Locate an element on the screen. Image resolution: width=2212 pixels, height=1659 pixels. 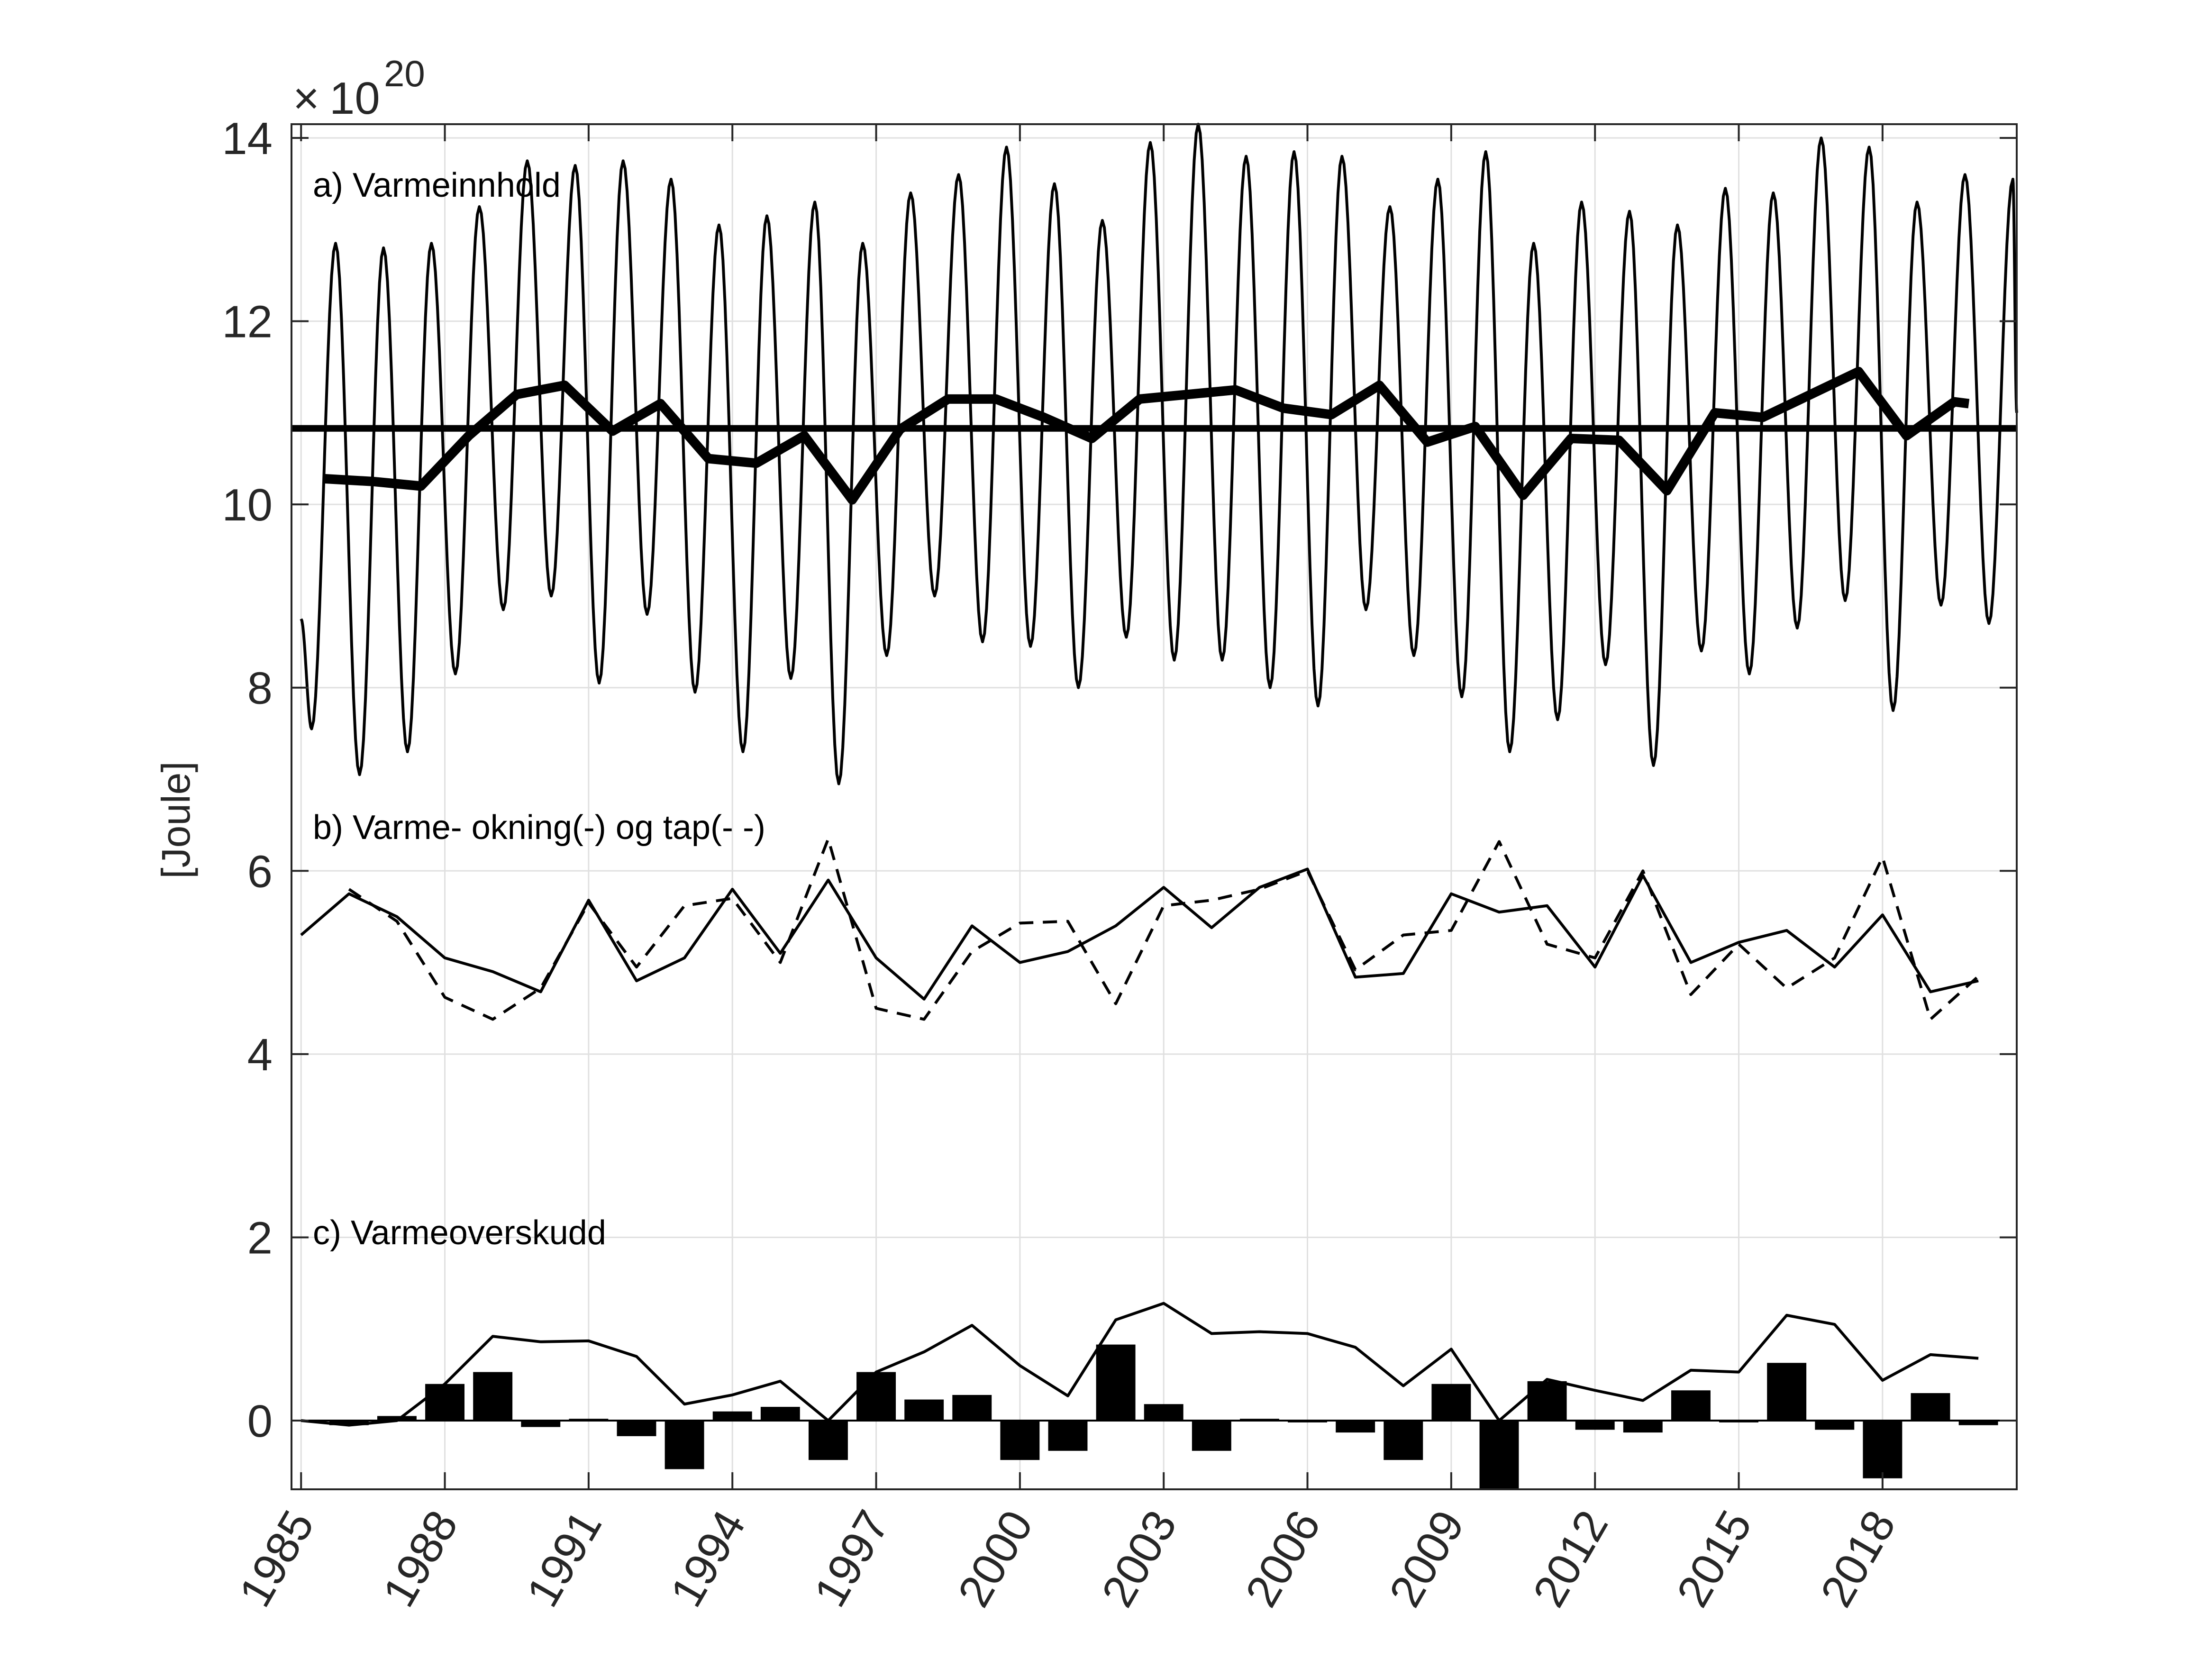
y-tick-label: 2 is located at coordinates (260, 1237).